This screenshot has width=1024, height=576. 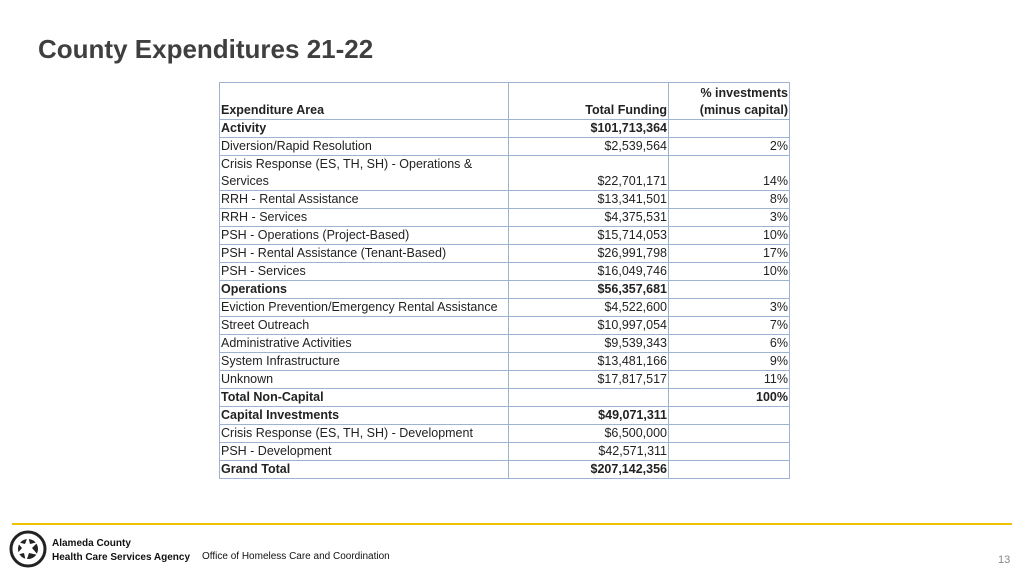 I want to click on funding-cell: $13,341,501, so click(x=588, y=199).